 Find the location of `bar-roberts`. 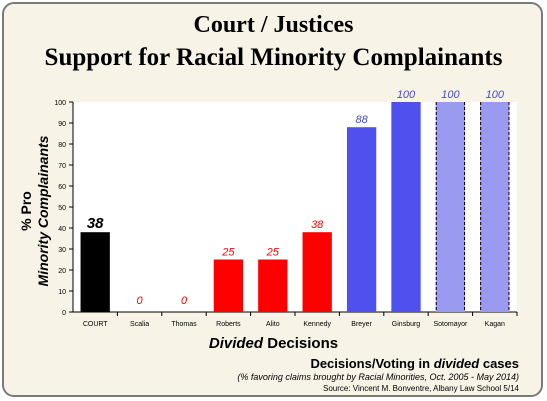

bar-roberts is located at coordinates (228, 285).